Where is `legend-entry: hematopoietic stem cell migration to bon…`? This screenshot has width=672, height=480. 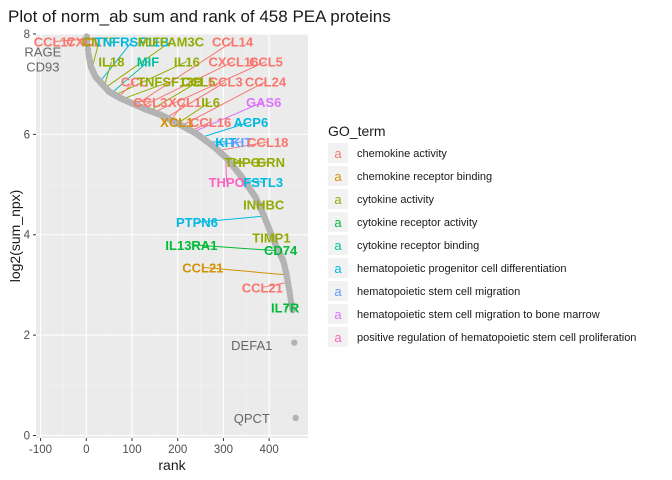 legend-entry: hematopoietic stem cell migration to bon… is located at coordinates (478, 315).